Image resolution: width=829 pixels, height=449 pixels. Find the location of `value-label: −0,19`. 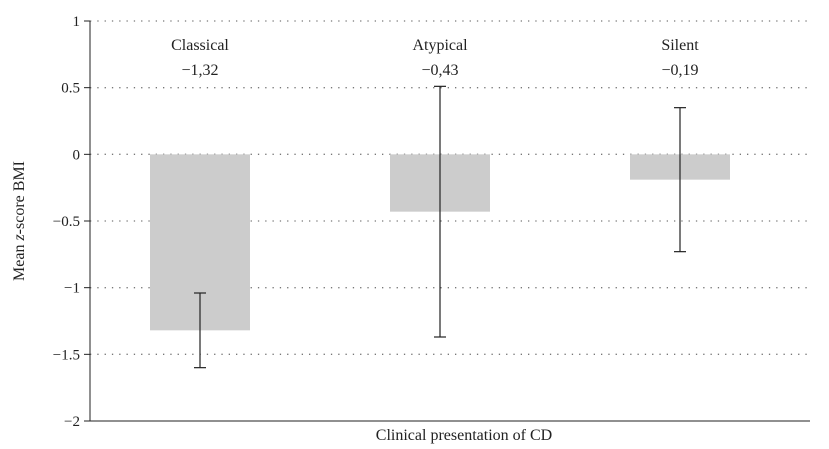

value-label: −0,19 is located at coordinates (679, 70).